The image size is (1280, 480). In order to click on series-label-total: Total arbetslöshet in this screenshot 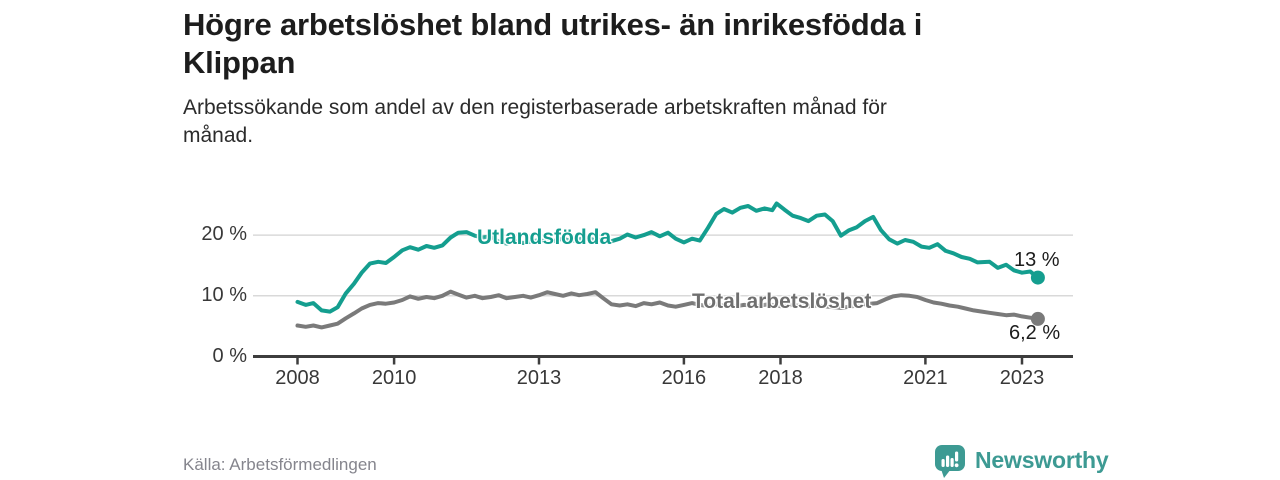, I will do `click(782, 301)`.